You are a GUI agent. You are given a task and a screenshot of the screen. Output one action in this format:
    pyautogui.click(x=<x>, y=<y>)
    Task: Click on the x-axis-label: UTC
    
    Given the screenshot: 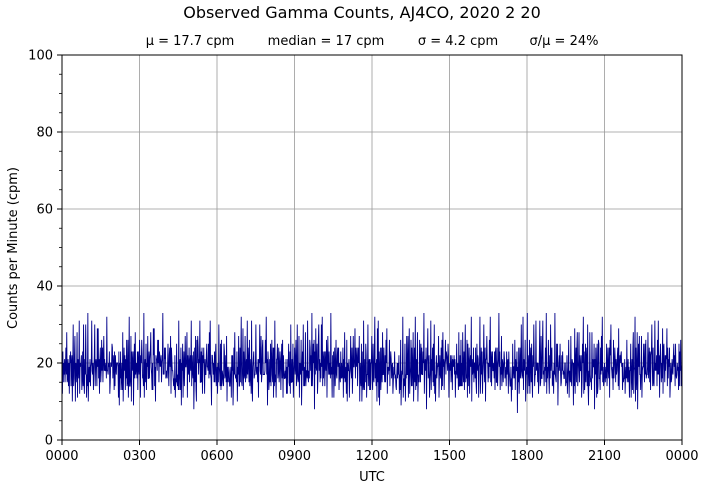 What is the action you would take?
    pyautogui.click(x=372, y=477)
    